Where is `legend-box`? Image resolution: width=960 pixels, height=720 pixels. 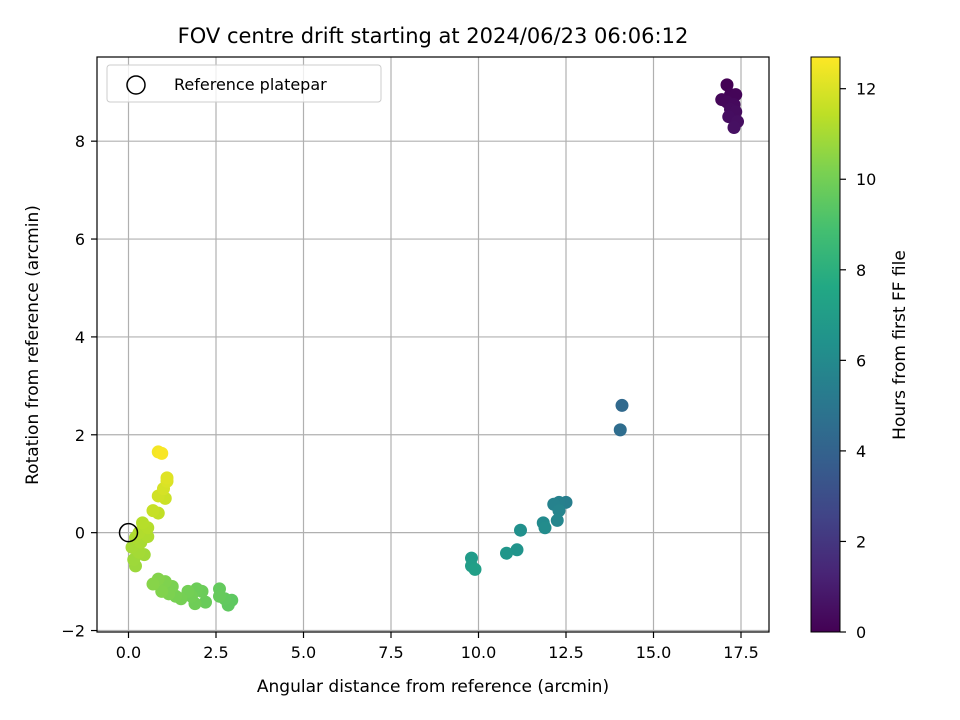
legend-box is located at coordinates (244, 83).